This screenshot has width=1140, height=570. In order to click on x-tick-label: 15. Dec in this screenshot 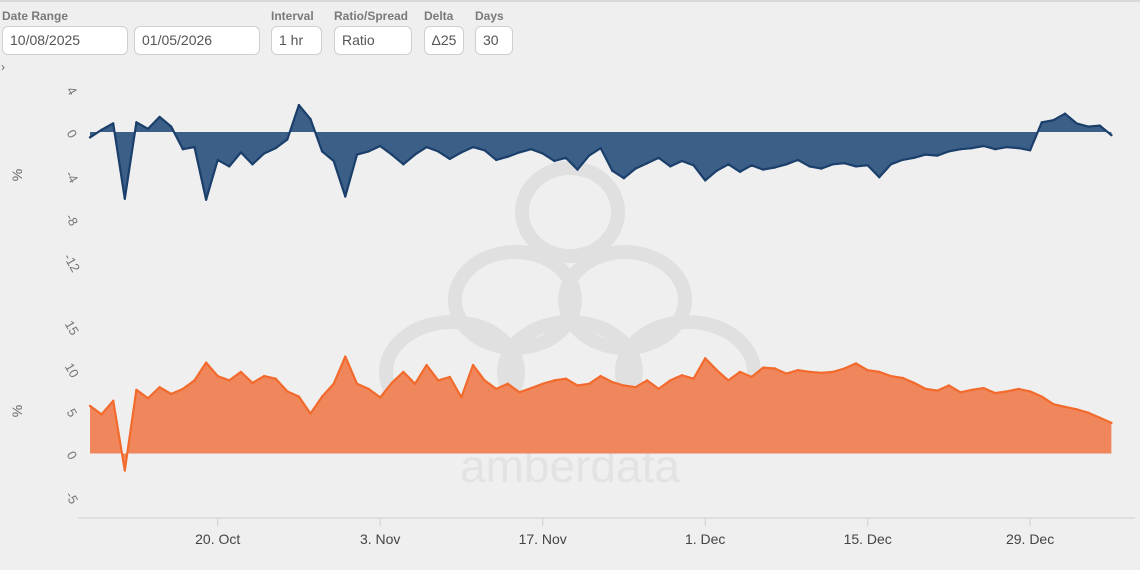, I will do `click(868, 539)`.